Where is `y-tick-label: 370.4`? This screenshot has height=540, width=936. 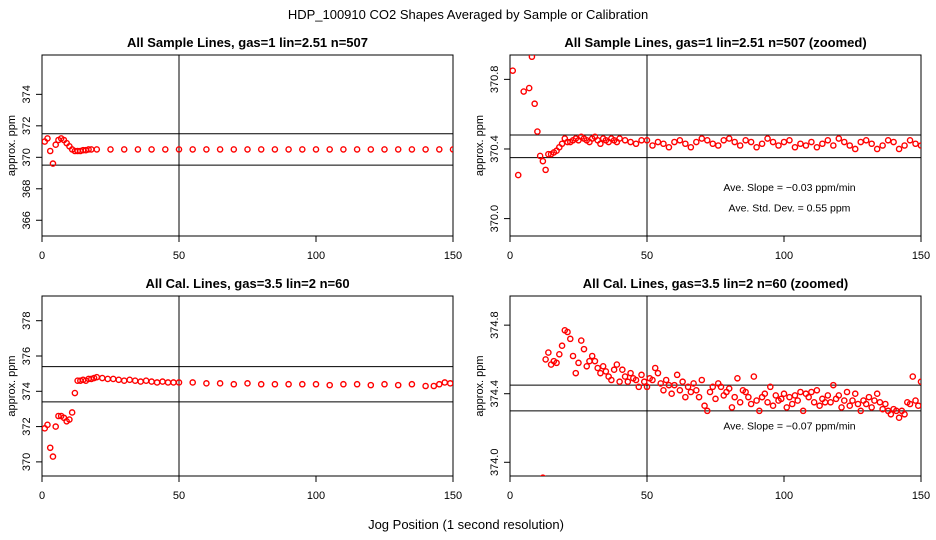 y-tick-label: 370.4 is located at coordinates (495, 149).